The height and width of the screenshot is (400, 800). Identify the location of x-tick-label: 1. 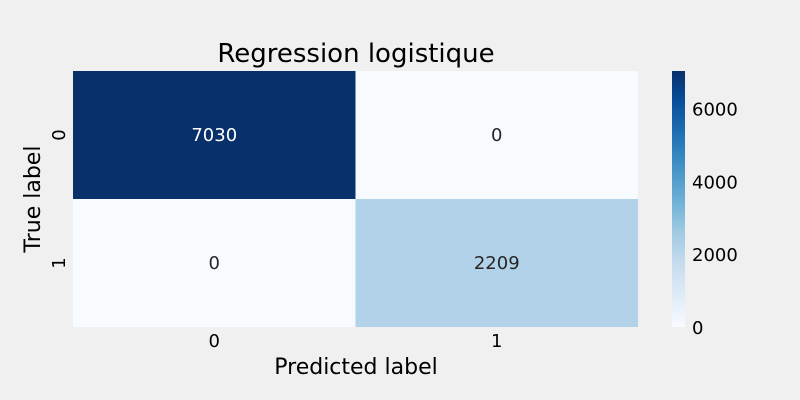
(496, 341).